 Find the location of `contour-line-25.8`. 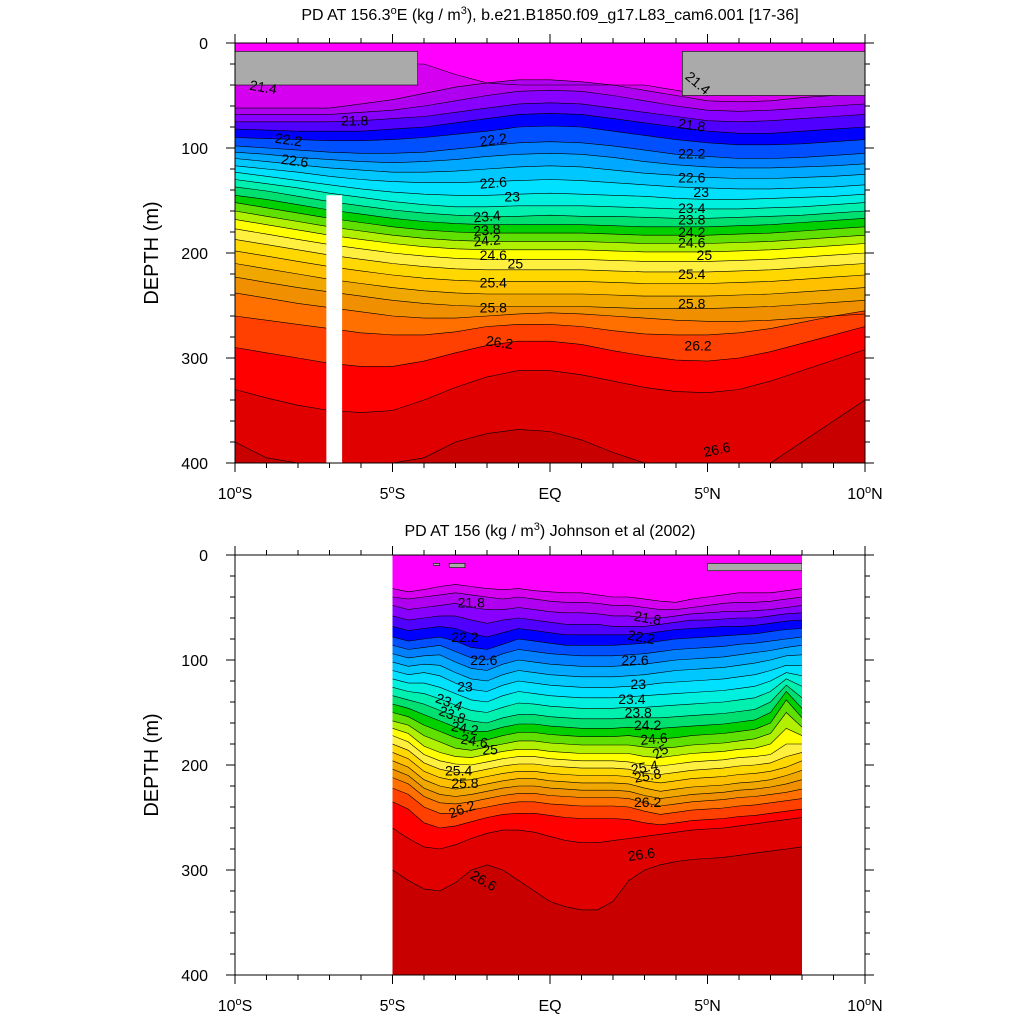

contour-line-25.8 is located at coordinates (597, 792).